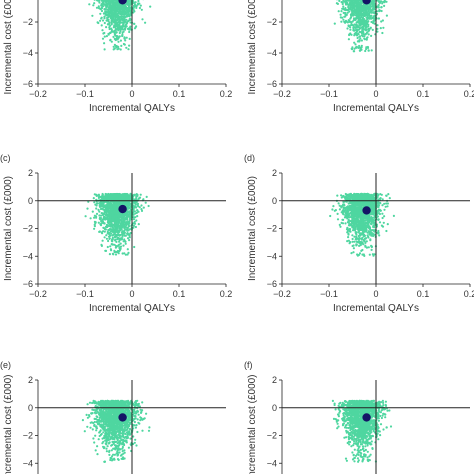  I want to click on x-tick-label: 0.2, so click(469, 94).